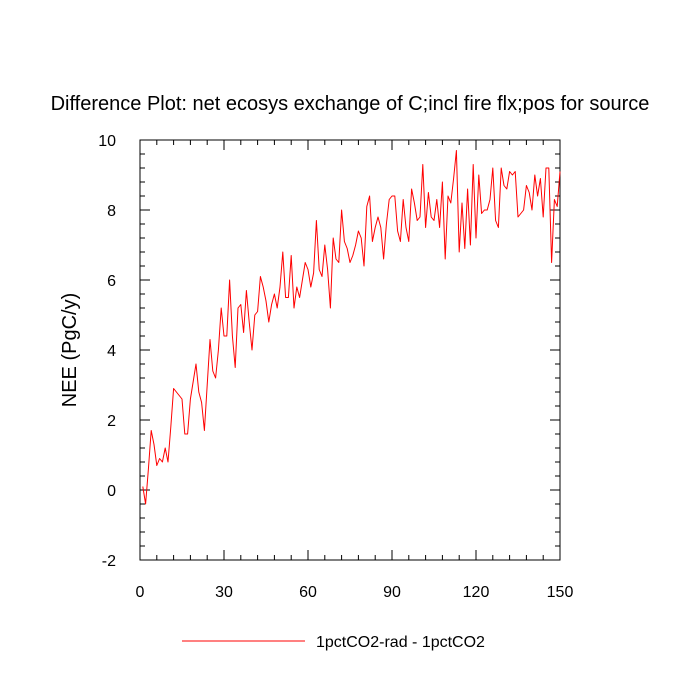  Describe the element at coordinates (111, 421) in the screenshot. I see `y-tick-label: 2` at that location.